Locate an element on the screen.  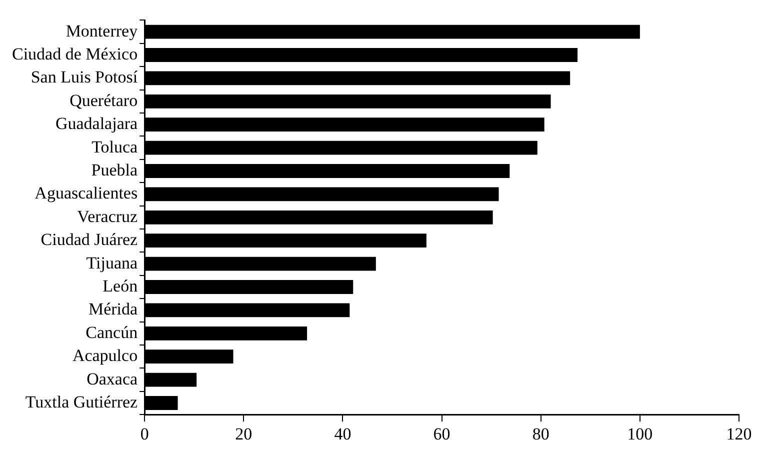
y-tick-label: Veracruz is located at coordinates (107, 216).